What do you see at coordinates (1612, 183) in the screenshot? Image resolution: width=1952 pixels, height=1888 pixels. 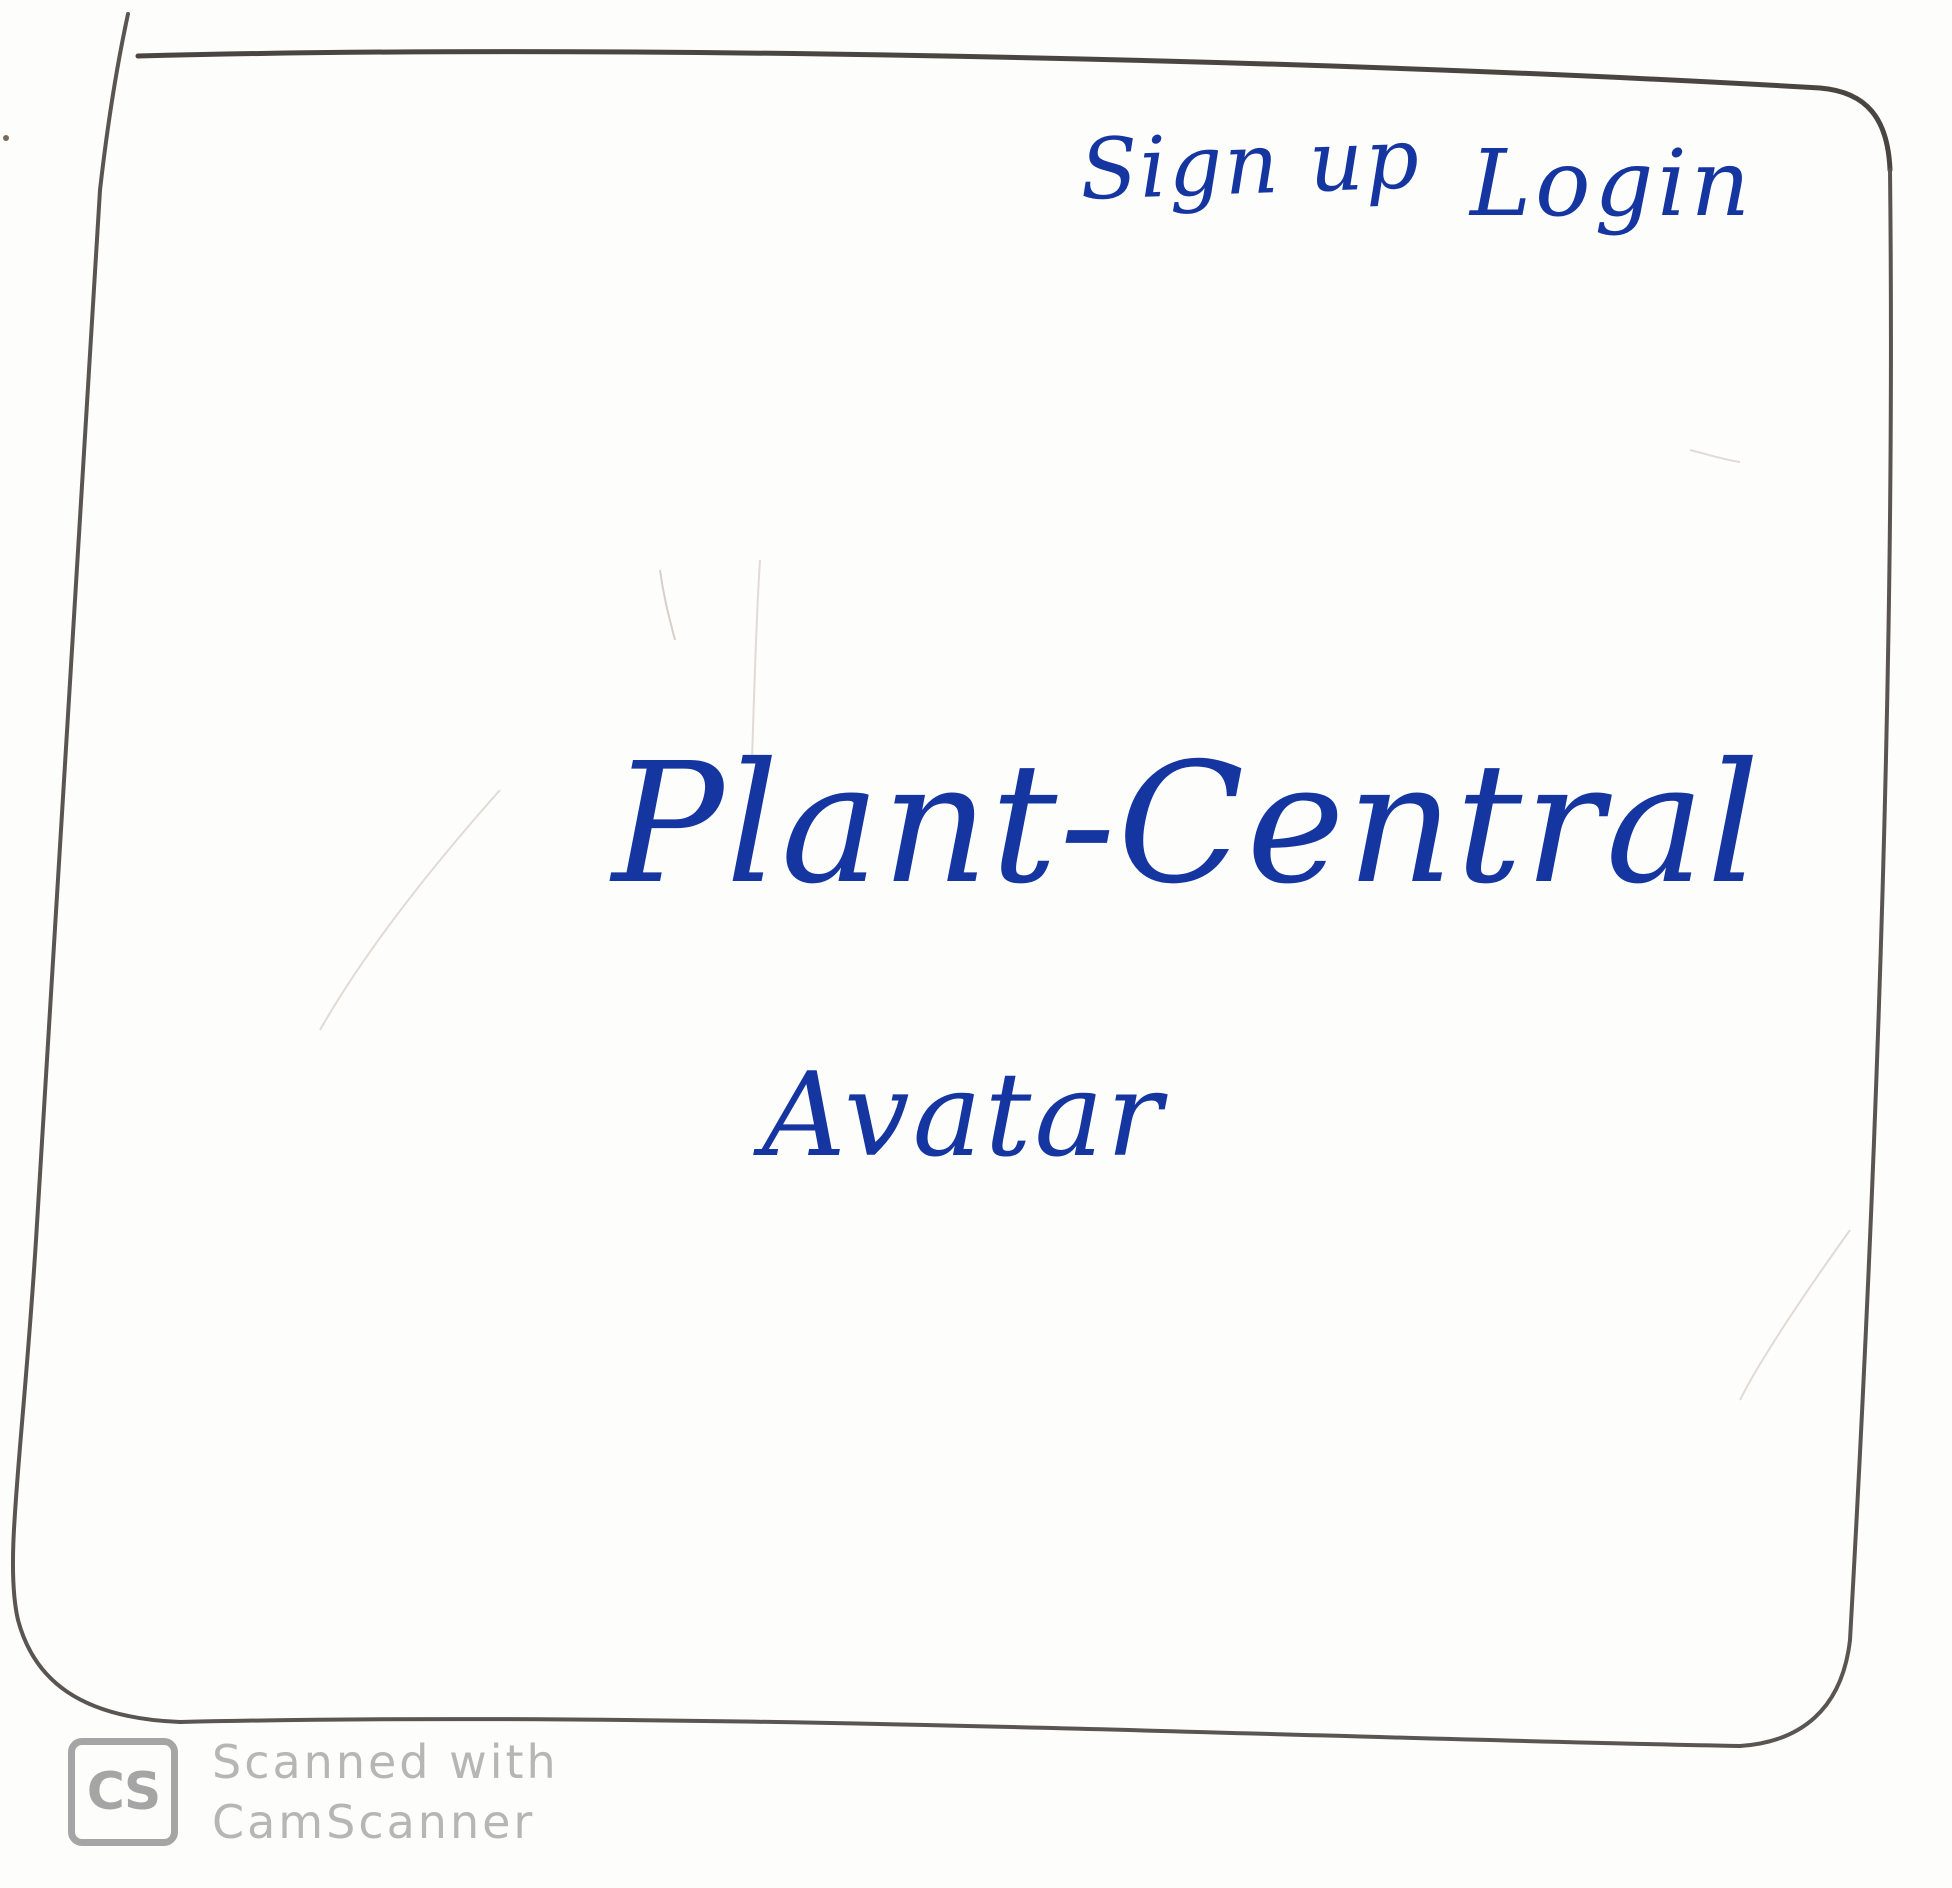 I see `login-link: Login` at bounding box center [1612, 183].